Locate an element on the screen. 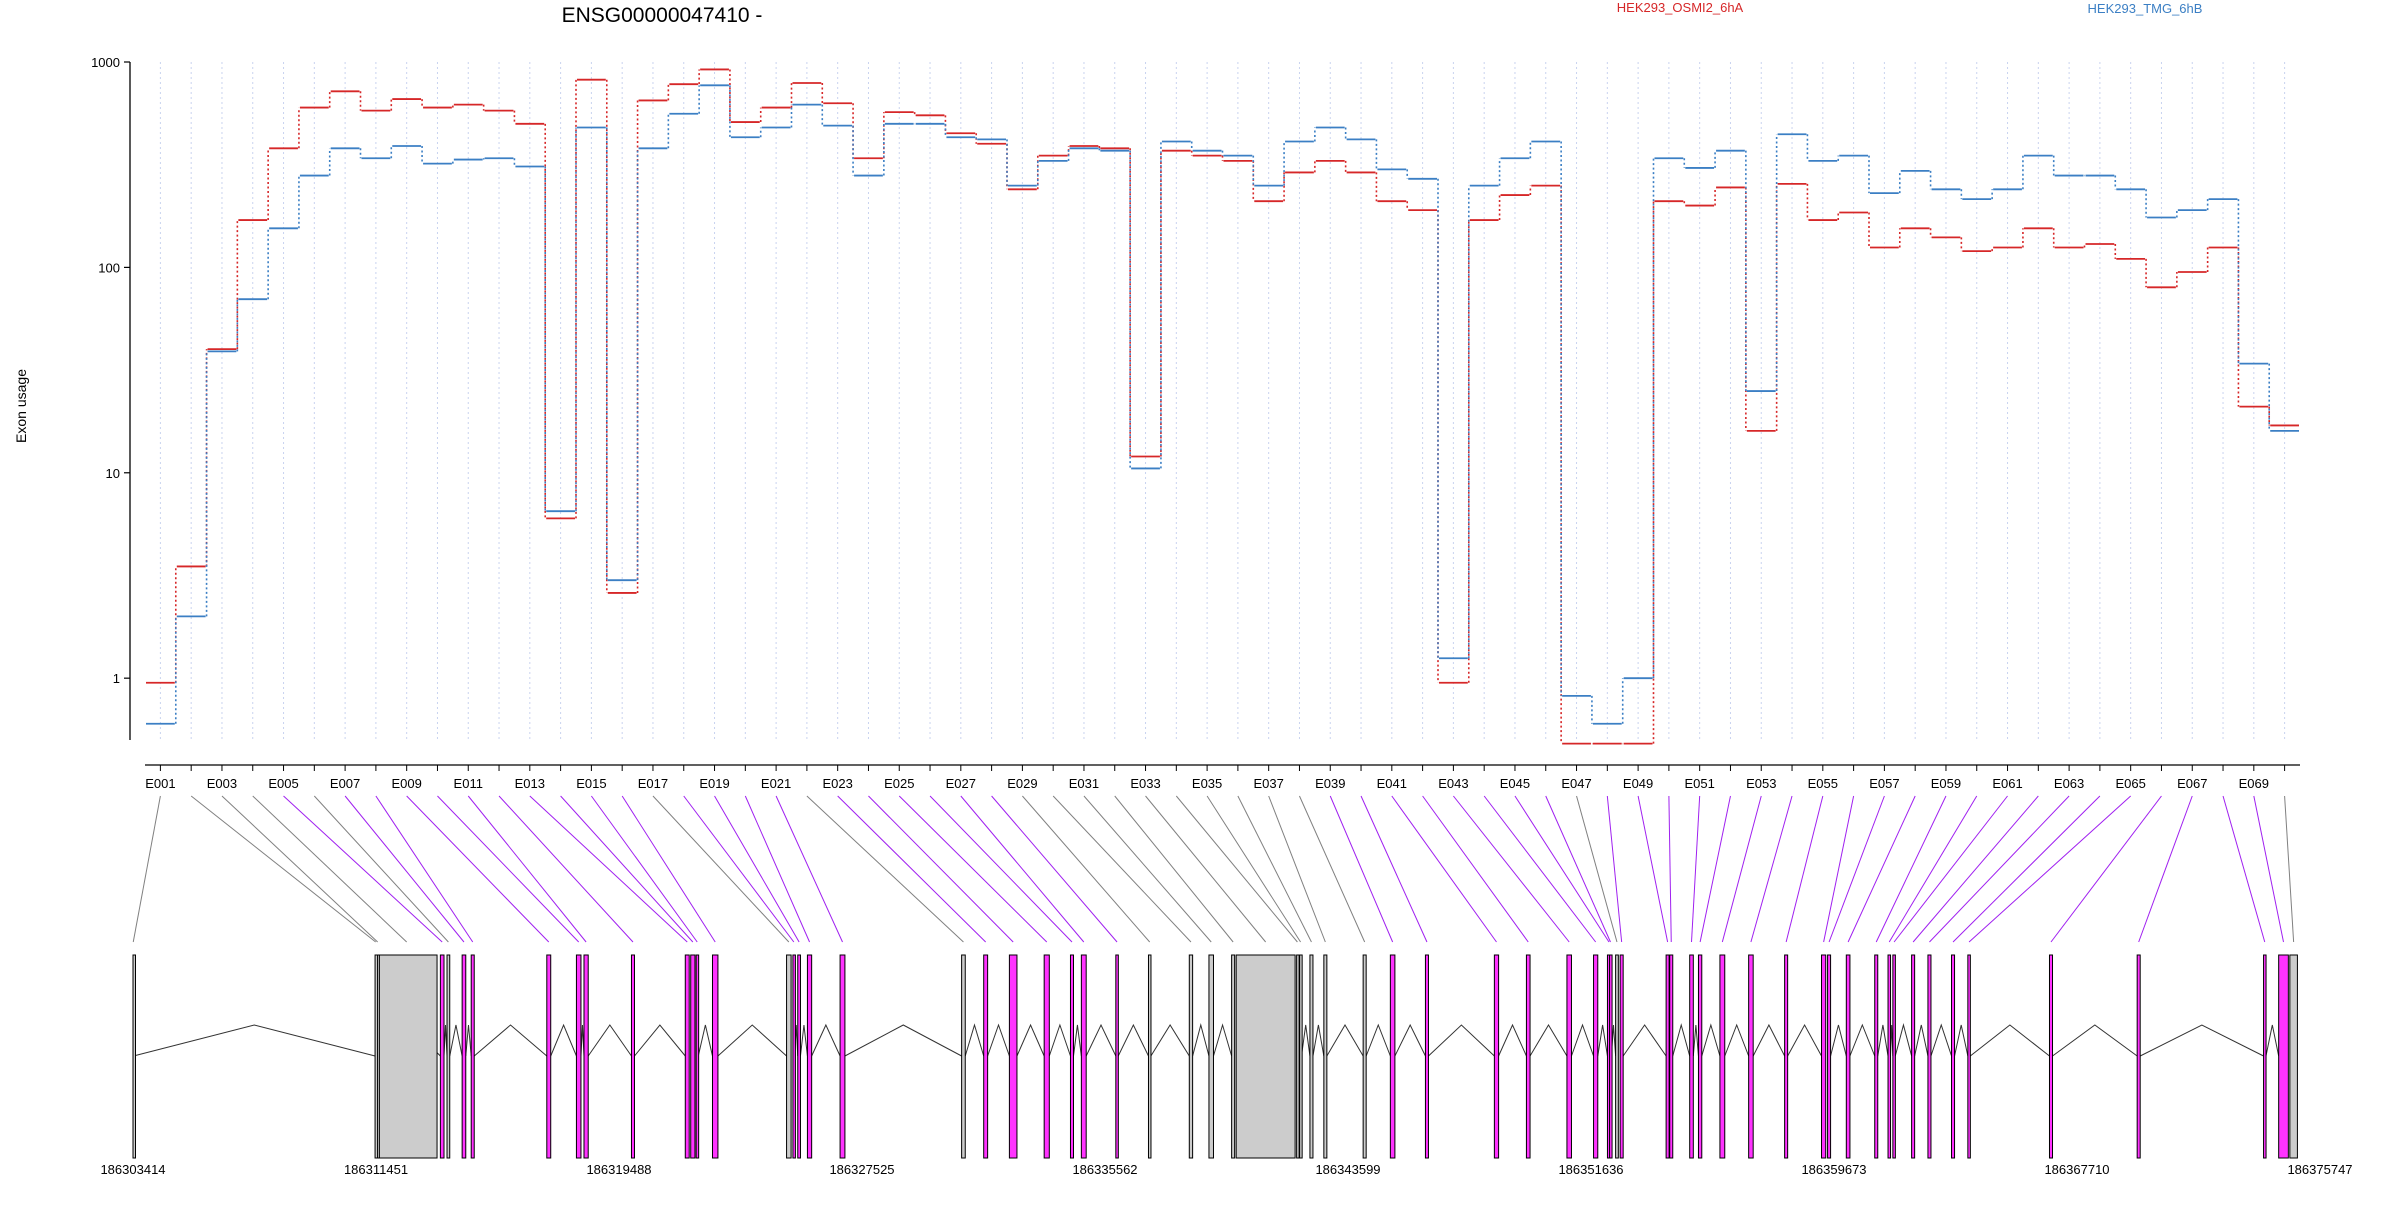 The height and width of the screenshot is (1205, 2400). exon-connectors is located at coordinates (1213, 869).